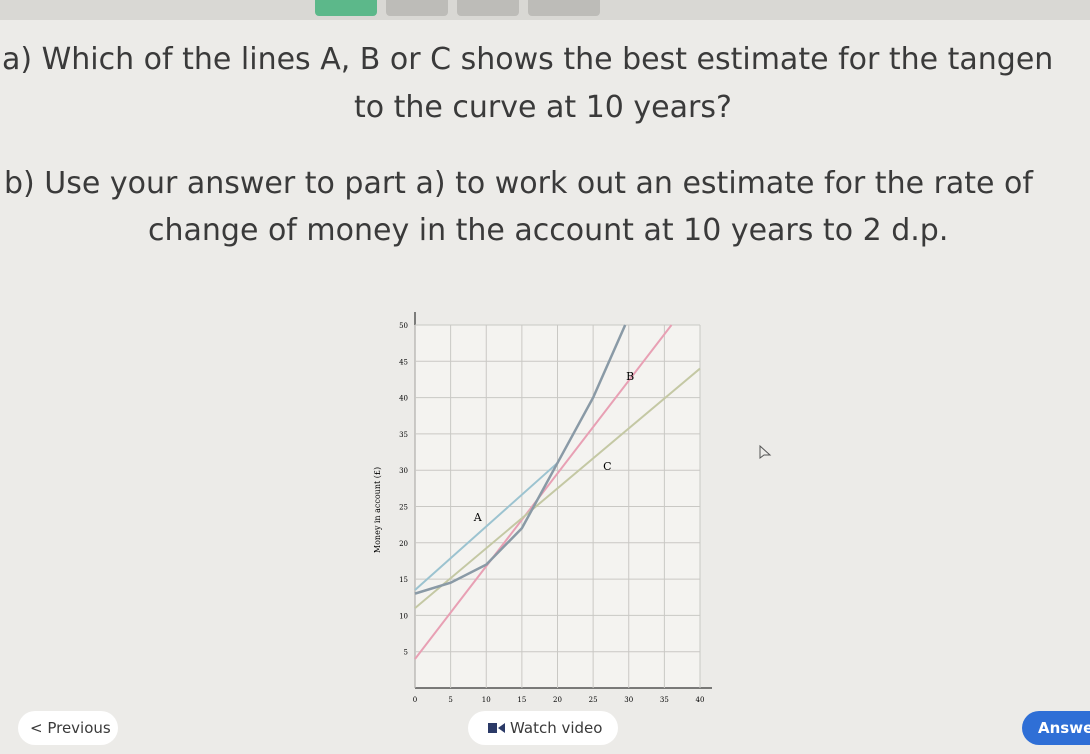  What do you see at coordinates (630, 376) in the screenshot?
I see `line-label: B` at bounding box center [630, 376].